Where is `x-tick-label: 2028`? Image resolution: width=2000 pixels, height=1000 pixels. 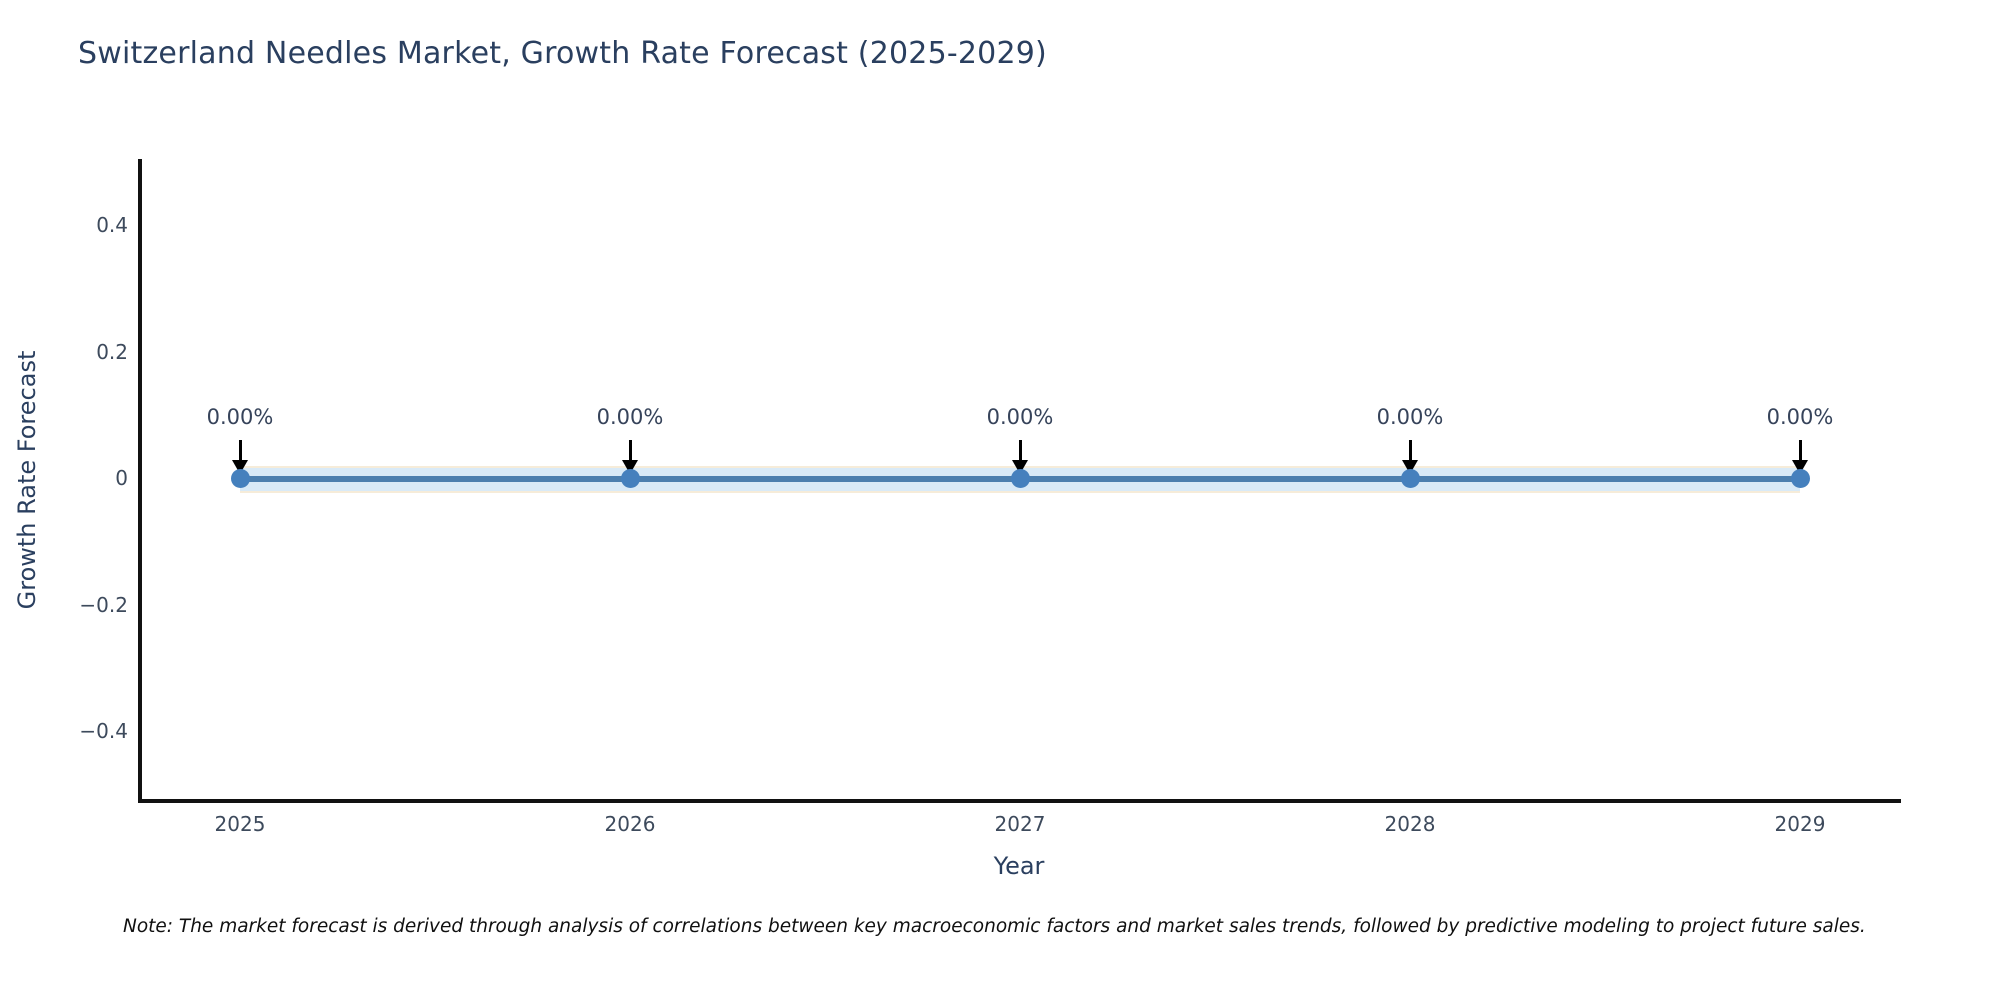 x-tick-label: 2028 is located at coordinates (1410, 824).